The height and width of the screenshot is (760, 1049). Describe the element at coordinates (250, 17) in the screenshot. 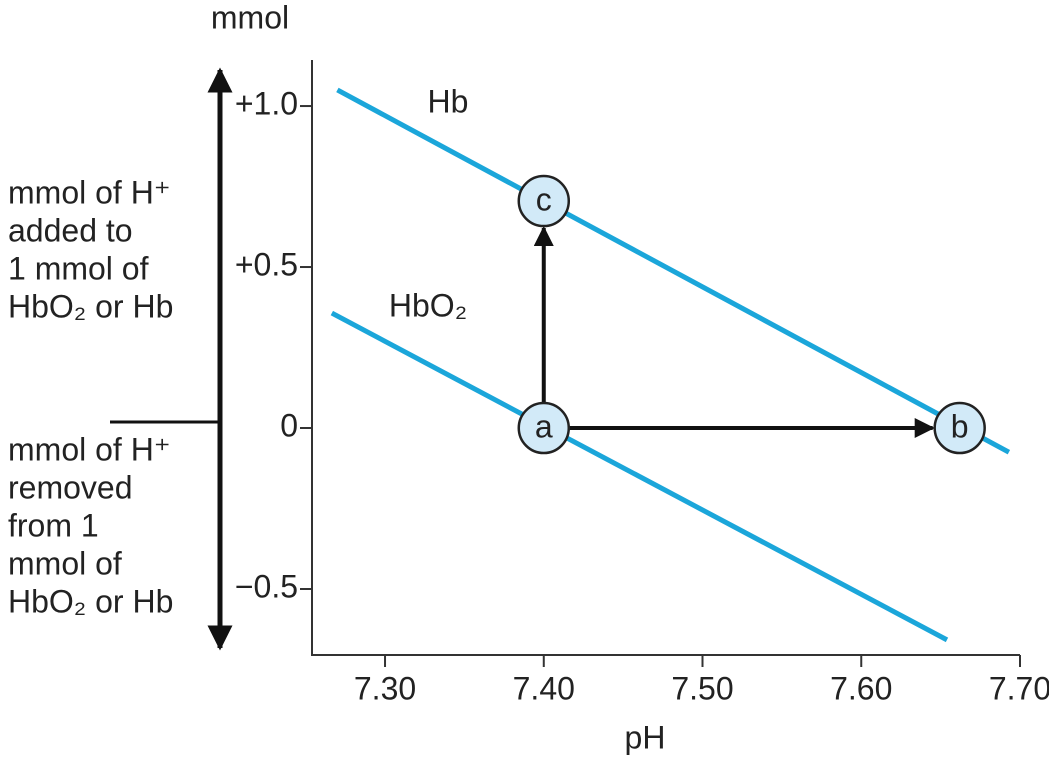

I see `y-axis-label: mmol` at that location.